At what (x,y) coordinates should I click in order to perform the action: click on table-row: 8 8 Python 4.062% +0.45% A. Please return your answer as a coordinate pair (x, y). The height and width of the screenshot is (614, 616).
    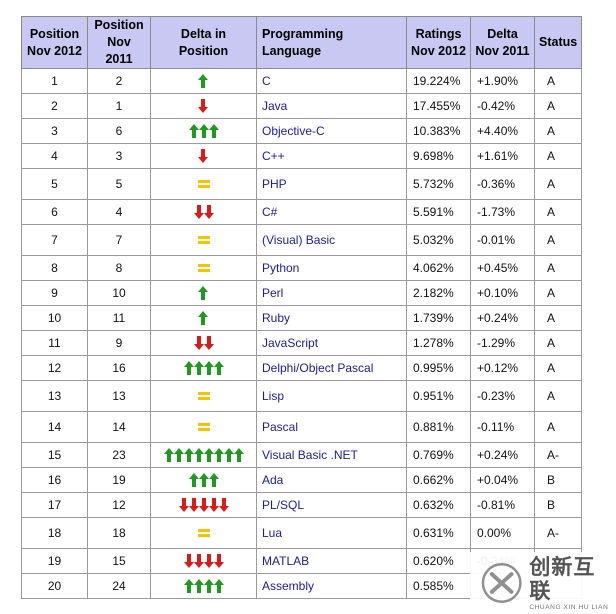
    Looking at the image, I should click on (302, 268).